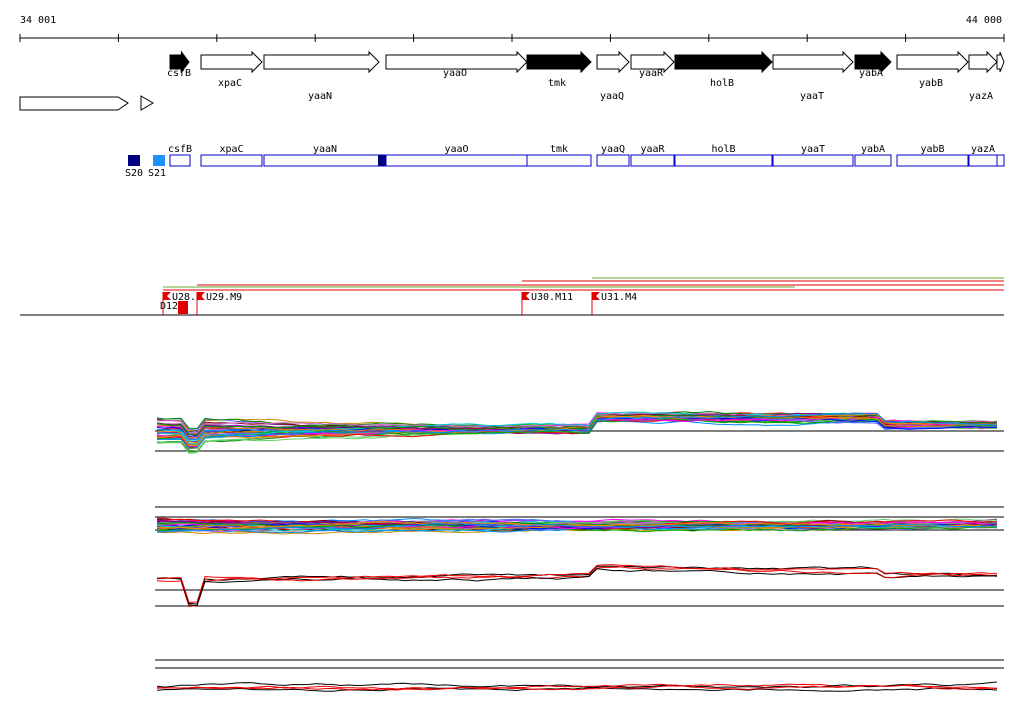 The height and width of the screenshot is (714, 1024). I want to click on marker-label: U31.M4, so click(619, 297).